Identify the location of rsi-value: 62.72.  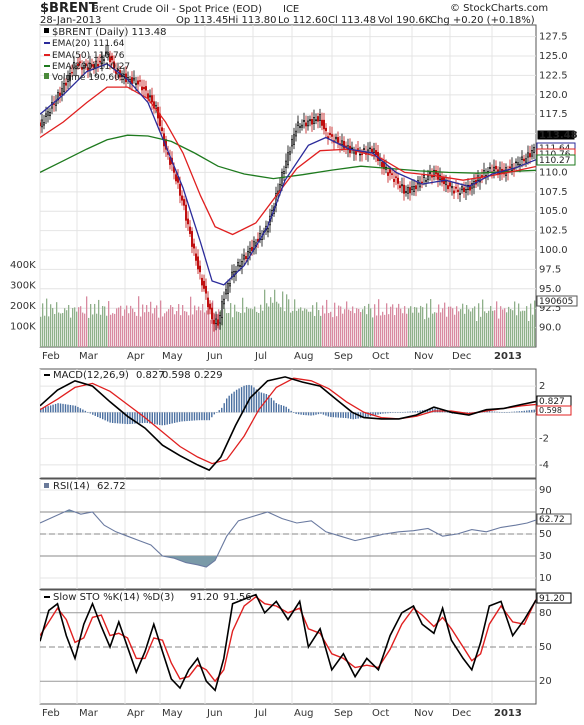
(111, 486).